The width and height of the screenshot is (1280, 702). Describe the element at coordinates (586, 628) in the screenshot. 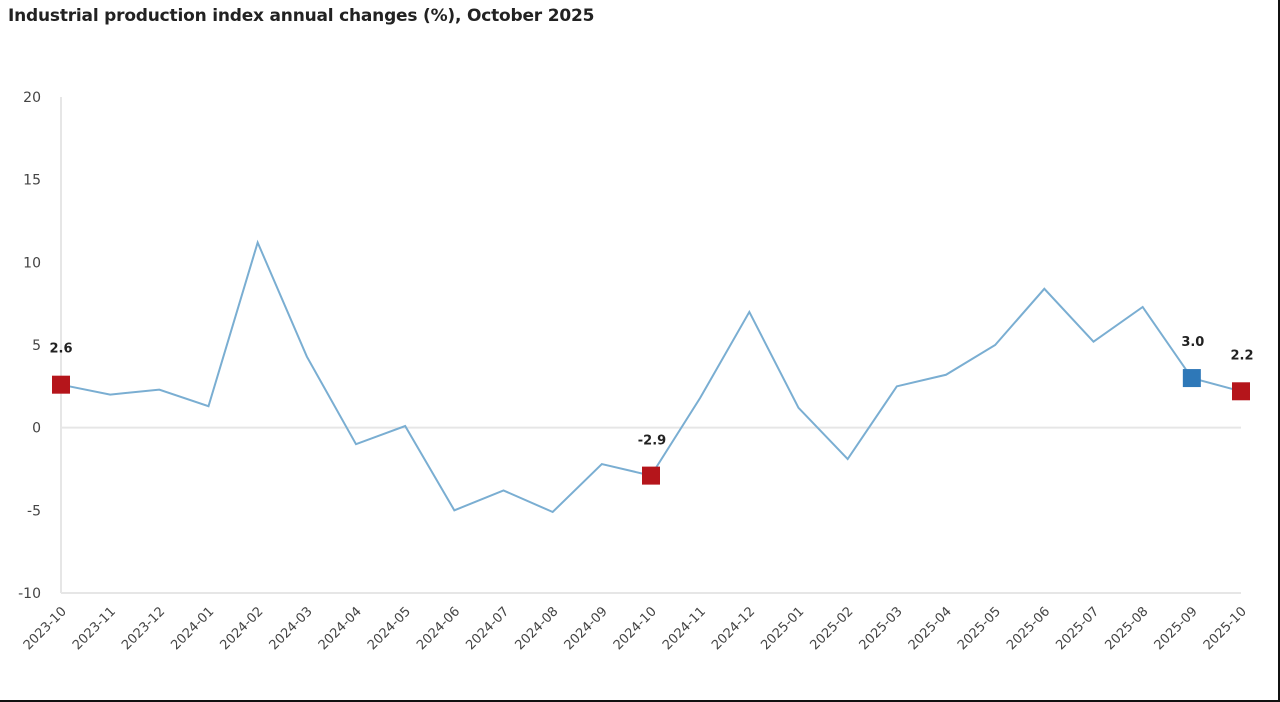

I see `x-tick-label: 2024-09` at that location.